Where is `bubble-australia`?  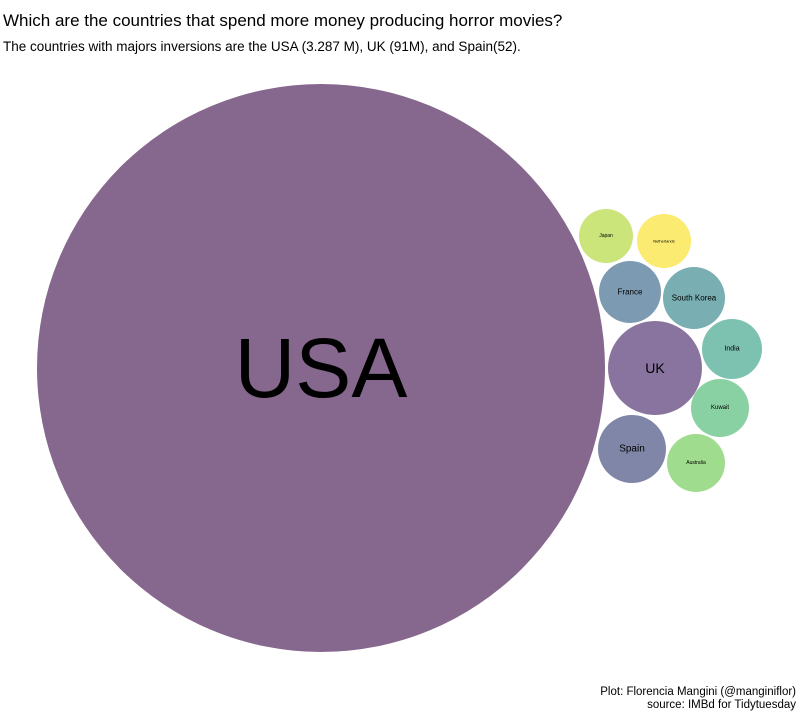 bubble-australia is located at coordinates (696, 463).